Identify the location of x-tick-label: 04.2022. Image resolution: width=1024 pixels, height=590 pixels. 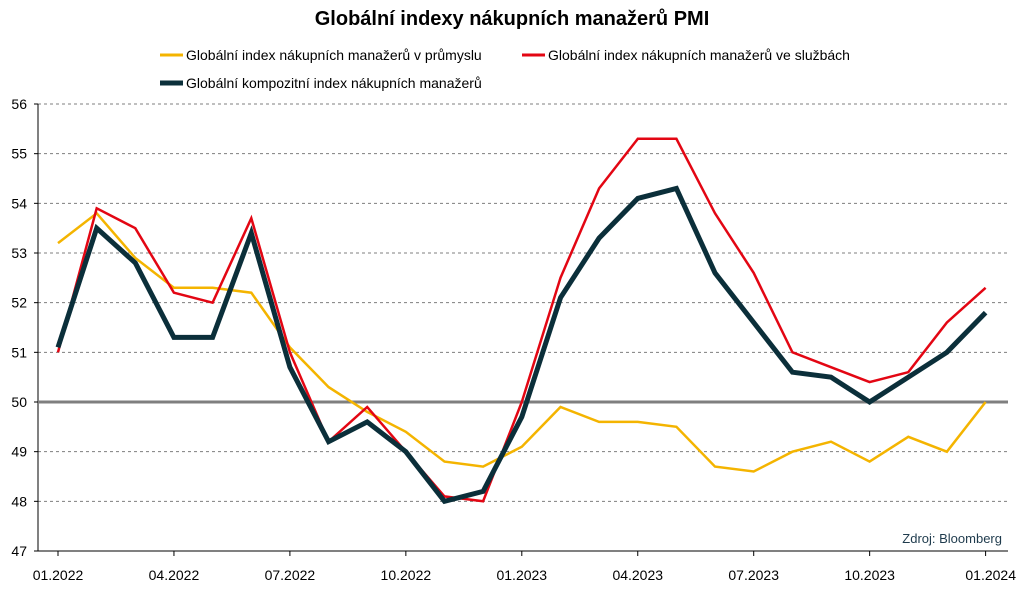
(174, 575).